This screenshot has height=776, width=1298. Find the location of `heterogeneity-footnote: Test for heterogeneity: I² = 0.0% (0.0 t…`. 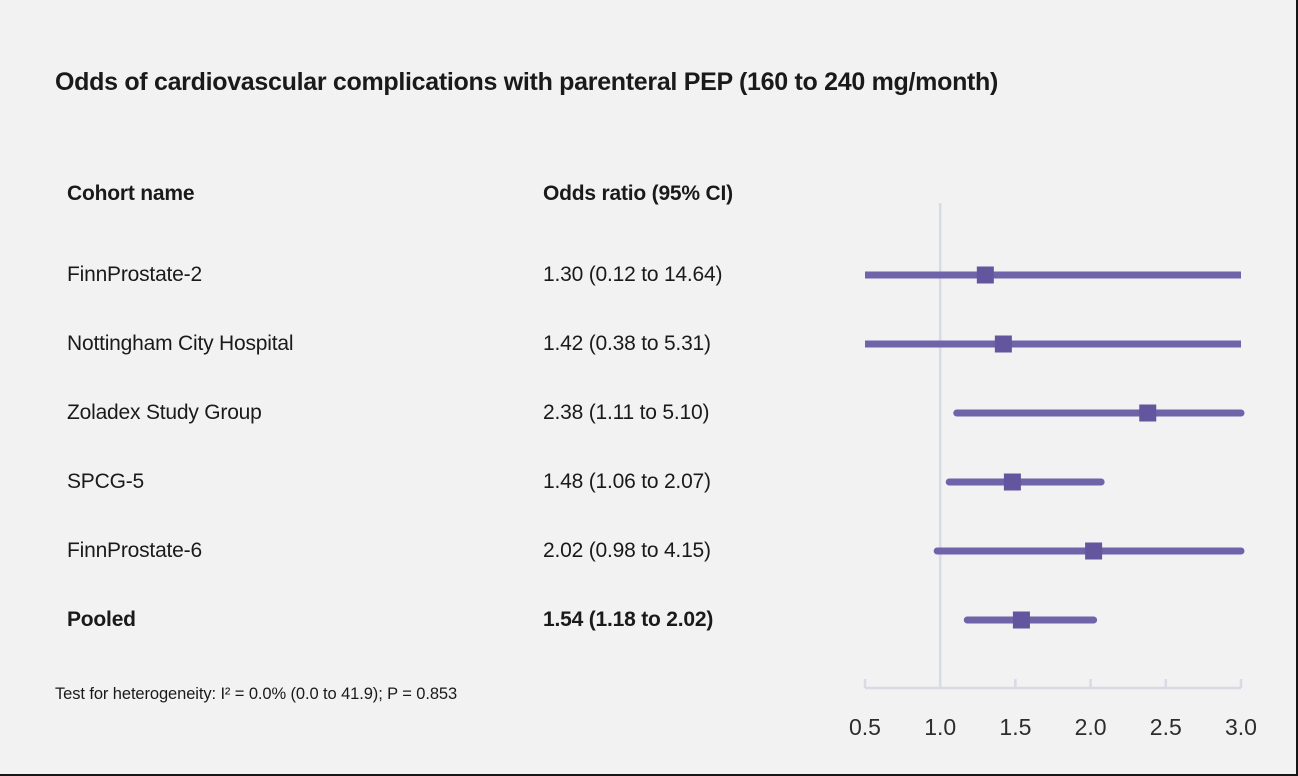

heterogeneity-footnote: Test for heterogeneity: I² = 0.0% (0.0 t… is located at coordinates (256, 694).